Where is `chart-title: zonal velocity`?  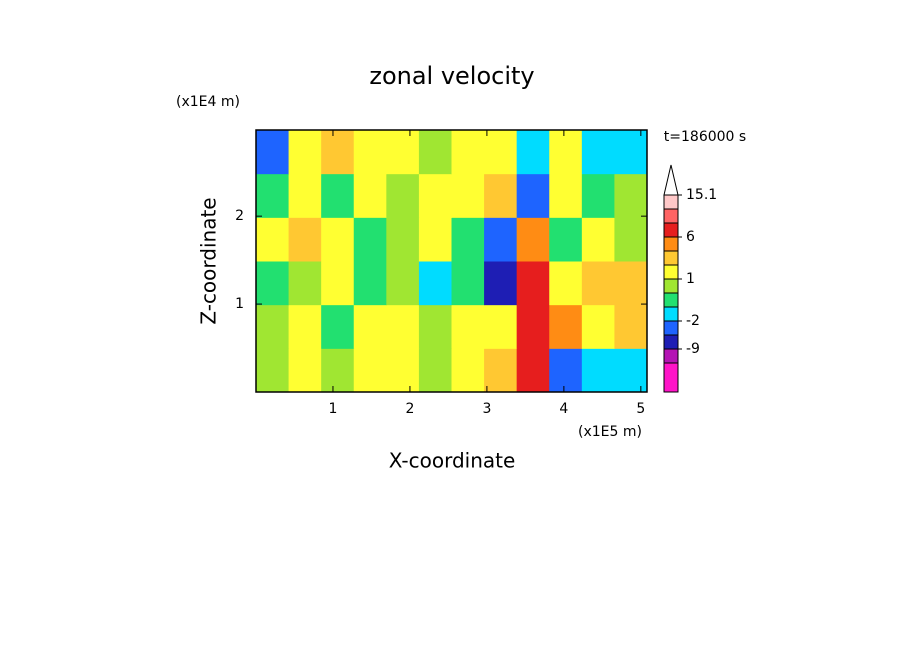 chart-title: zonal velocity is located at coordinates (451, 76).